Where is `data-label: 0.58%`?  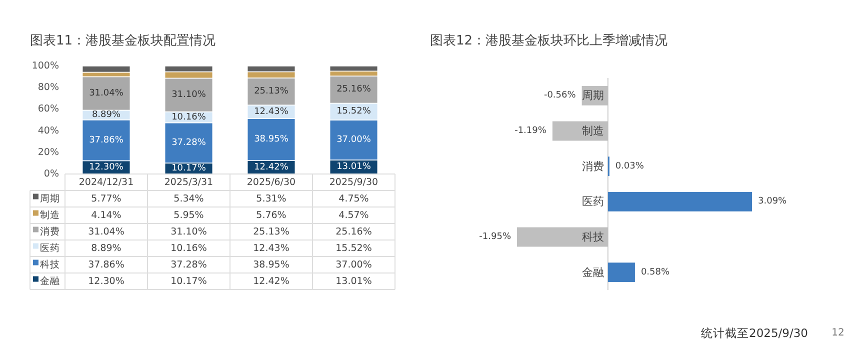 data-label: 0.58% is located at coordinates (655, 272).